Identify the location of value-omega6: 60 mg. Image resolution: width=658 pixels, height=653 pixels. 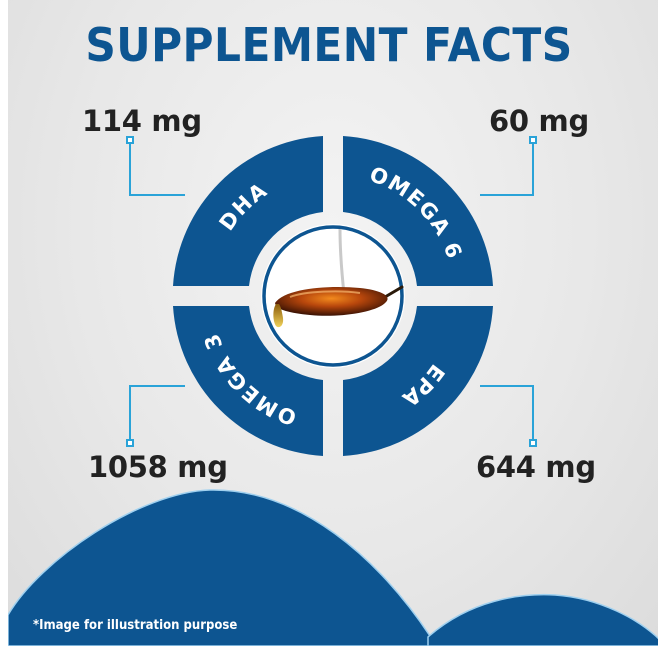
(539, 121).